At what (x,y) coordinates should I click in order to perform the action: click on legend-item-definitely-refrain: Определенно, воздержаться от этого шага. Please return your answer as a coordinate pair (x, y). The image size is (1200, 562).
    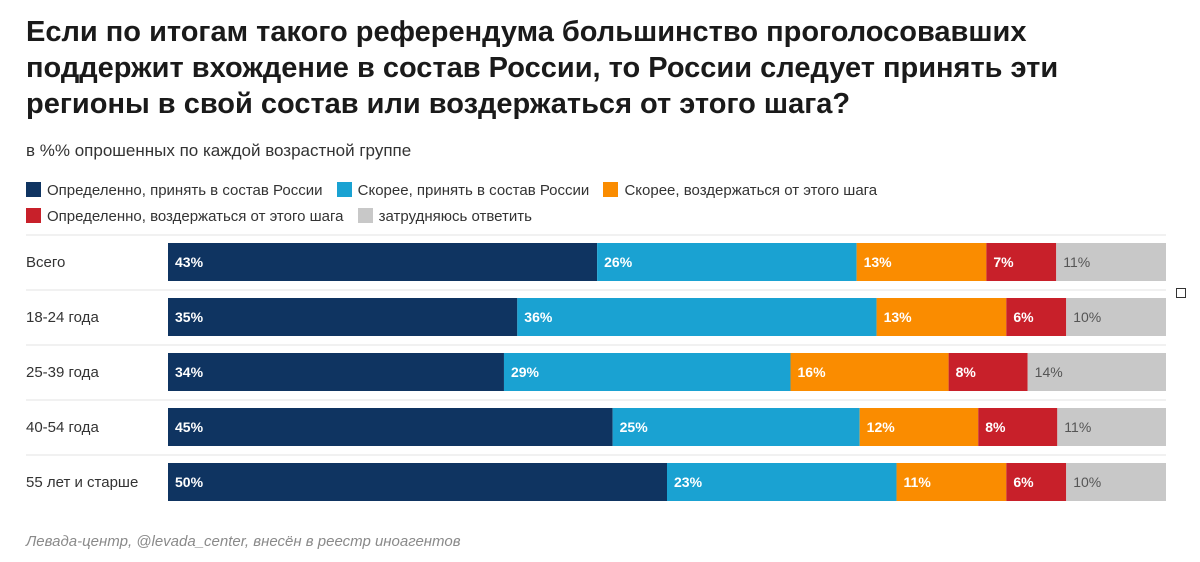
    Looking at the image, I should click on (185, 217).